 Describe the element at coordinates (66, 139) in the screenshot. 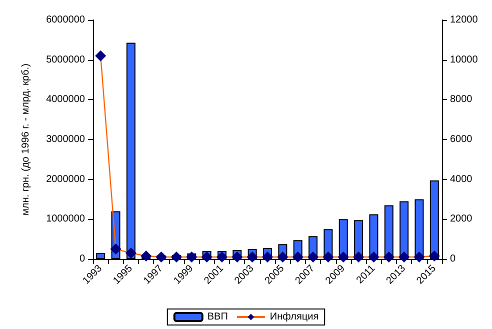

I see `y-tick-label: 3000000` at that location.